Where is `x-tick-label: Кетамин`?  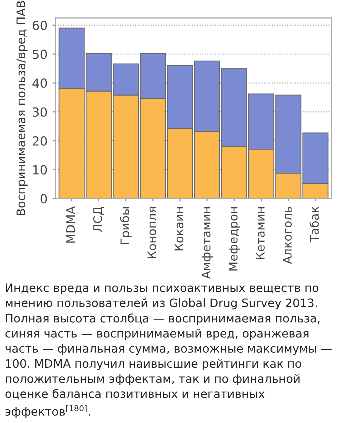 x-tick-label: Кетамин is located at coordinates (260, 234).